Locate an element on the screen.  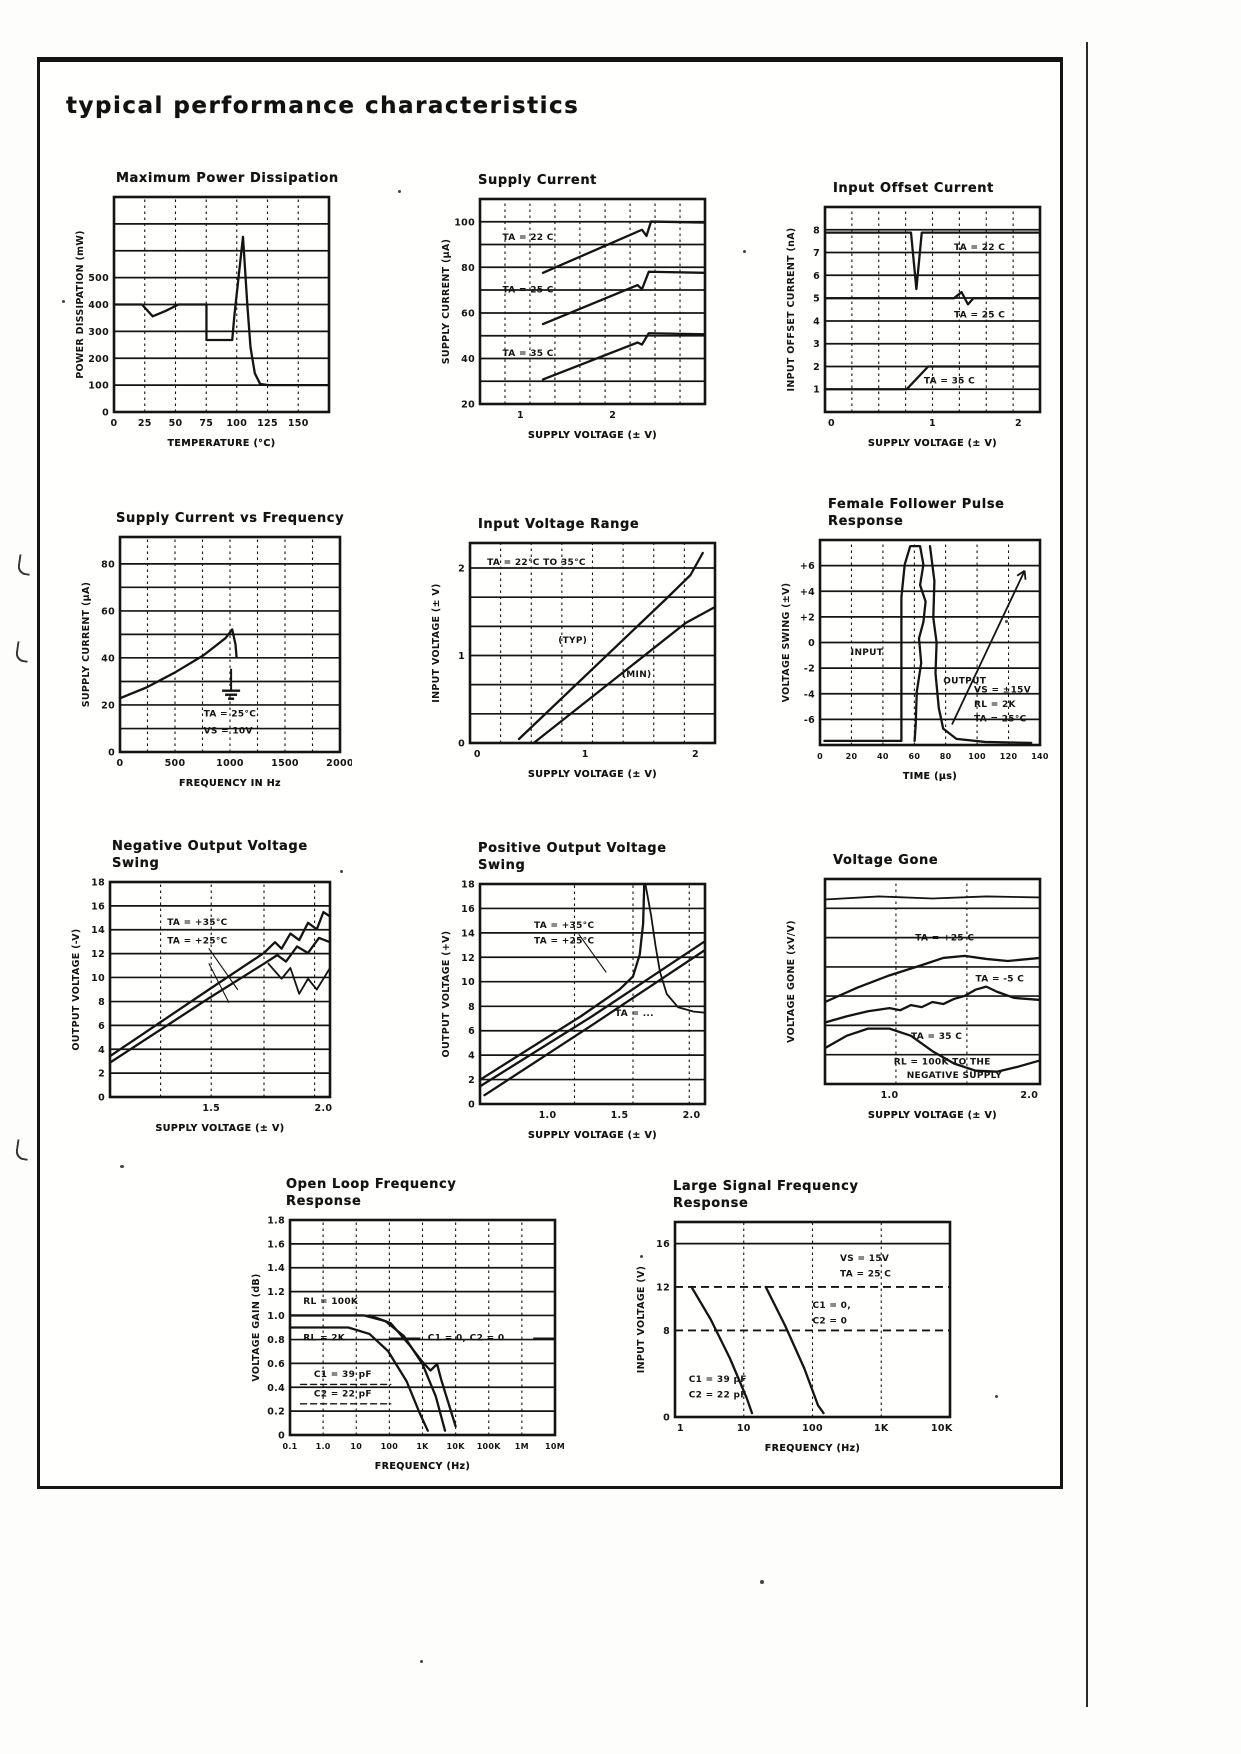
svg-text: RL = 2K is located at coordinates (324, 1338).